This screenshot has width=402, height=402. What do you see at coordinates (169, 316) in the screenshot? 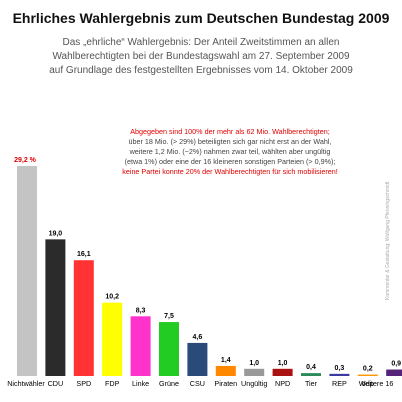
I see `value-label-5: 7,5` at bounding box center [169, 316].